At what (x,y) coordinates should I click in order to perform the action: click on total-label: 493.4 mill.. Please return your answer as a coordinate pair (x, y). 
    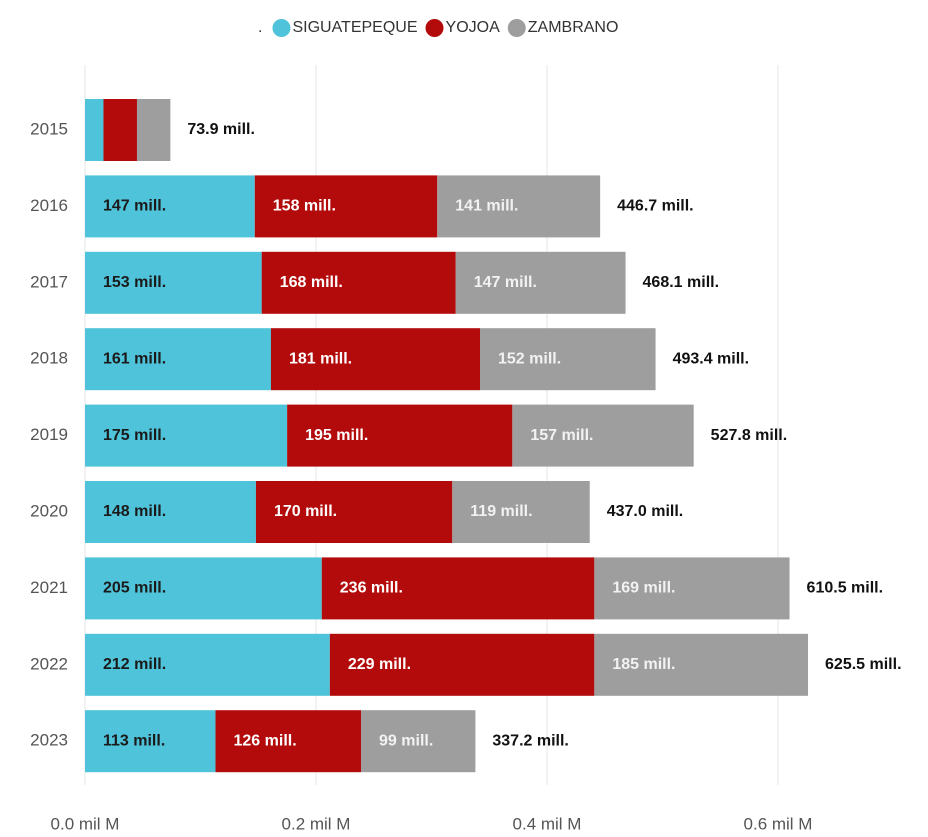
    Looking at the image, I should click on (711, 358).